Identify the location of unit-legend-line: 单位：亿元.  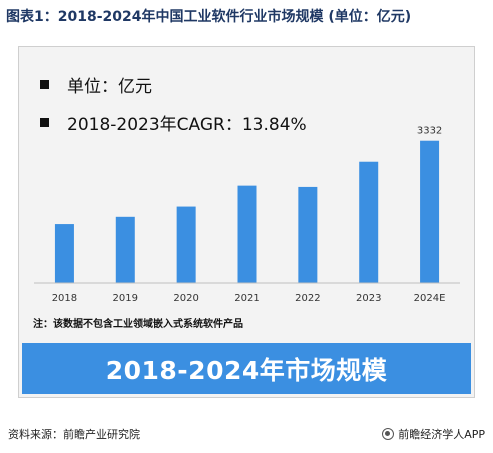
(96, 84).